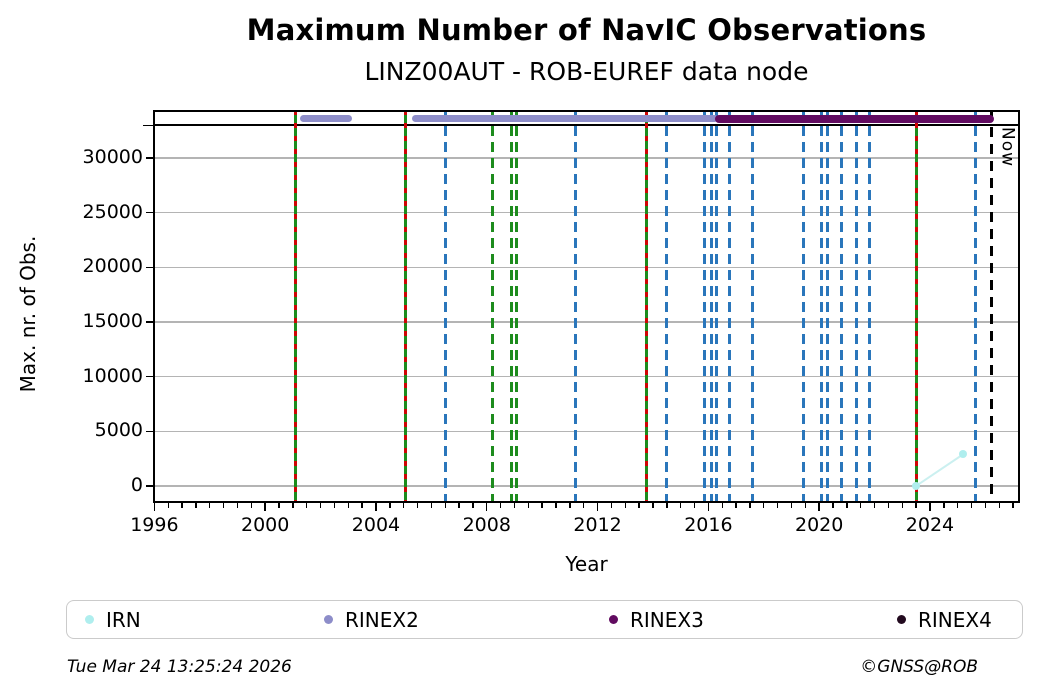 The height and width of the screenshot is (699, 1040). Describe the element at coordinates (179, 667) in the screenshot. I see `timestamp: Tue Mar 24 13:25:24 2026` at that location.